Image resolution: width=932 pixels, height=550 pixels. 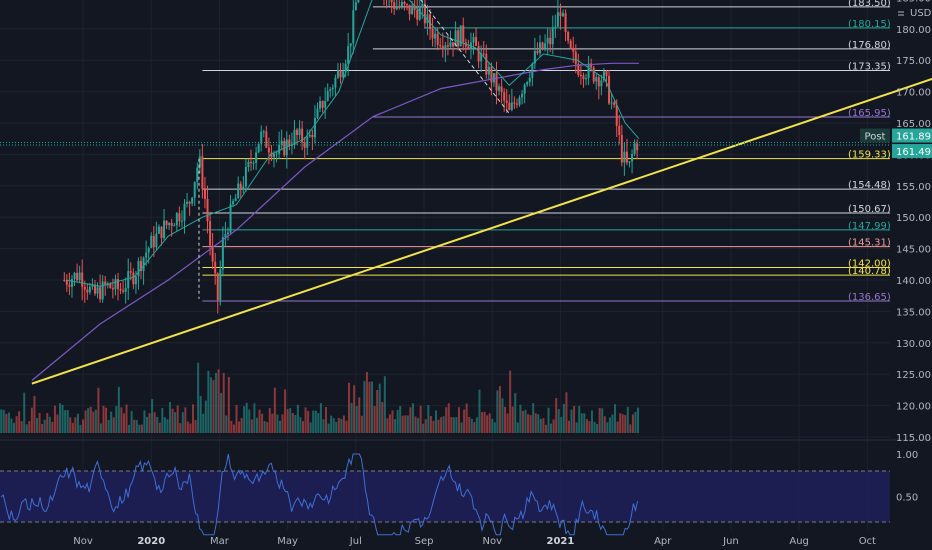 I want to click on level-label: (154.48), so click(x=869, y=185).